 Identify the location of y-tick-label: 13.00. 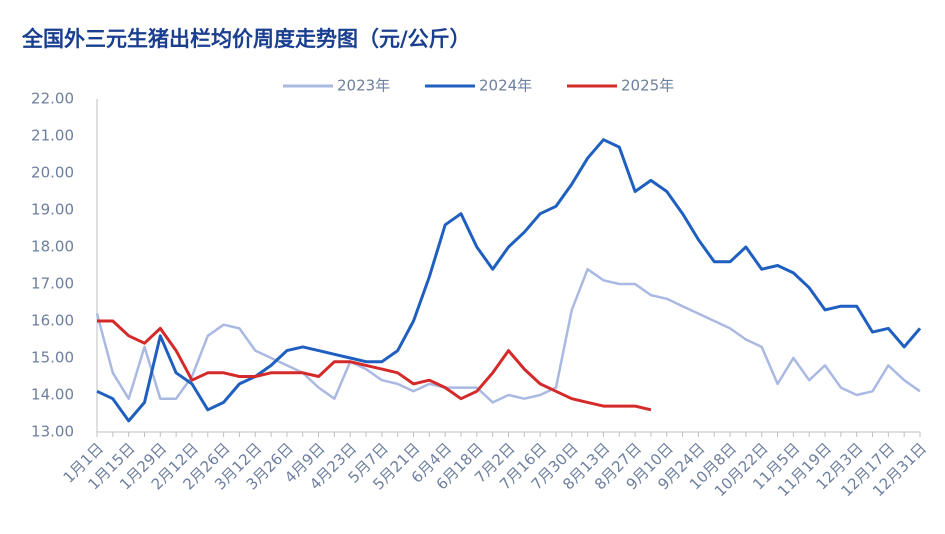
(52, 432).